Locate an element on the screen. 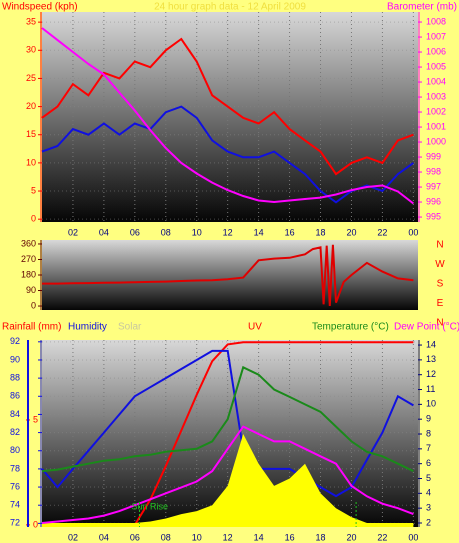  y-tick-label: 15 is located at coordinates (31, 134).